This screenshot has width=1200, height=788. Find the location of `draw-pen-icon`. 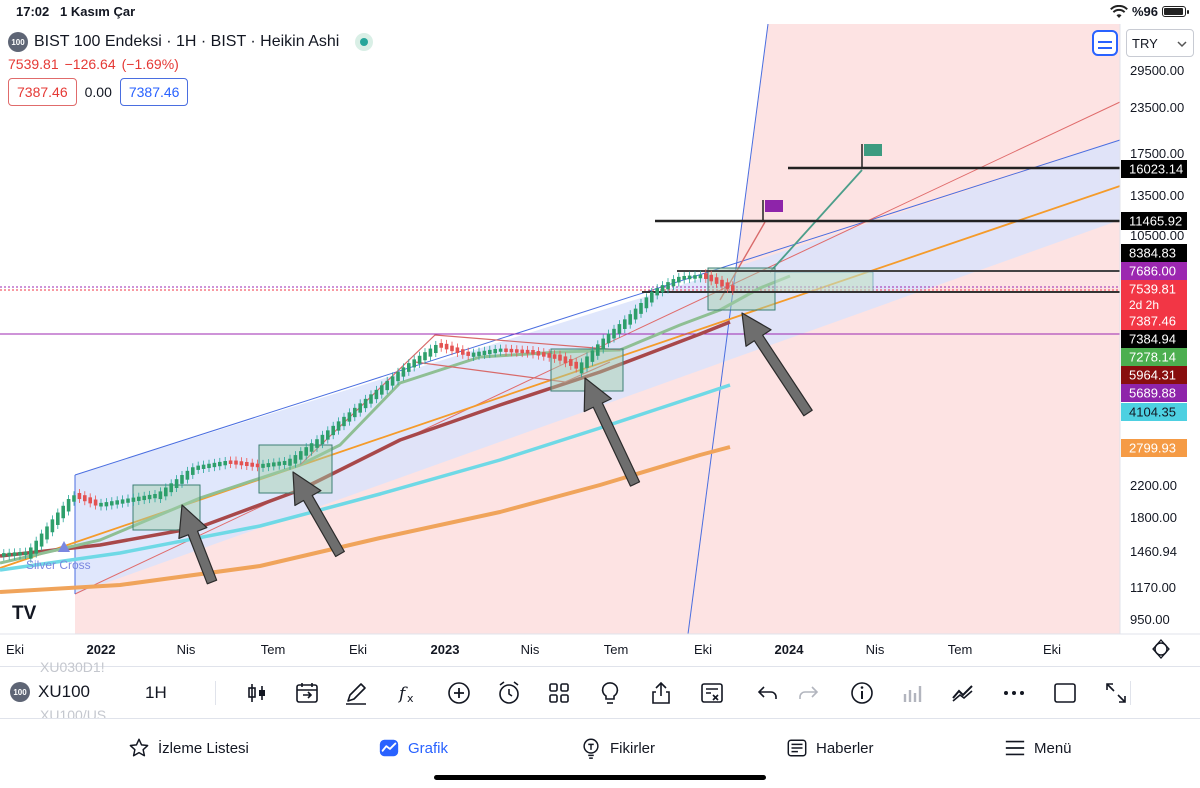

draw-pen-icon is located at coordinates (356, 693).